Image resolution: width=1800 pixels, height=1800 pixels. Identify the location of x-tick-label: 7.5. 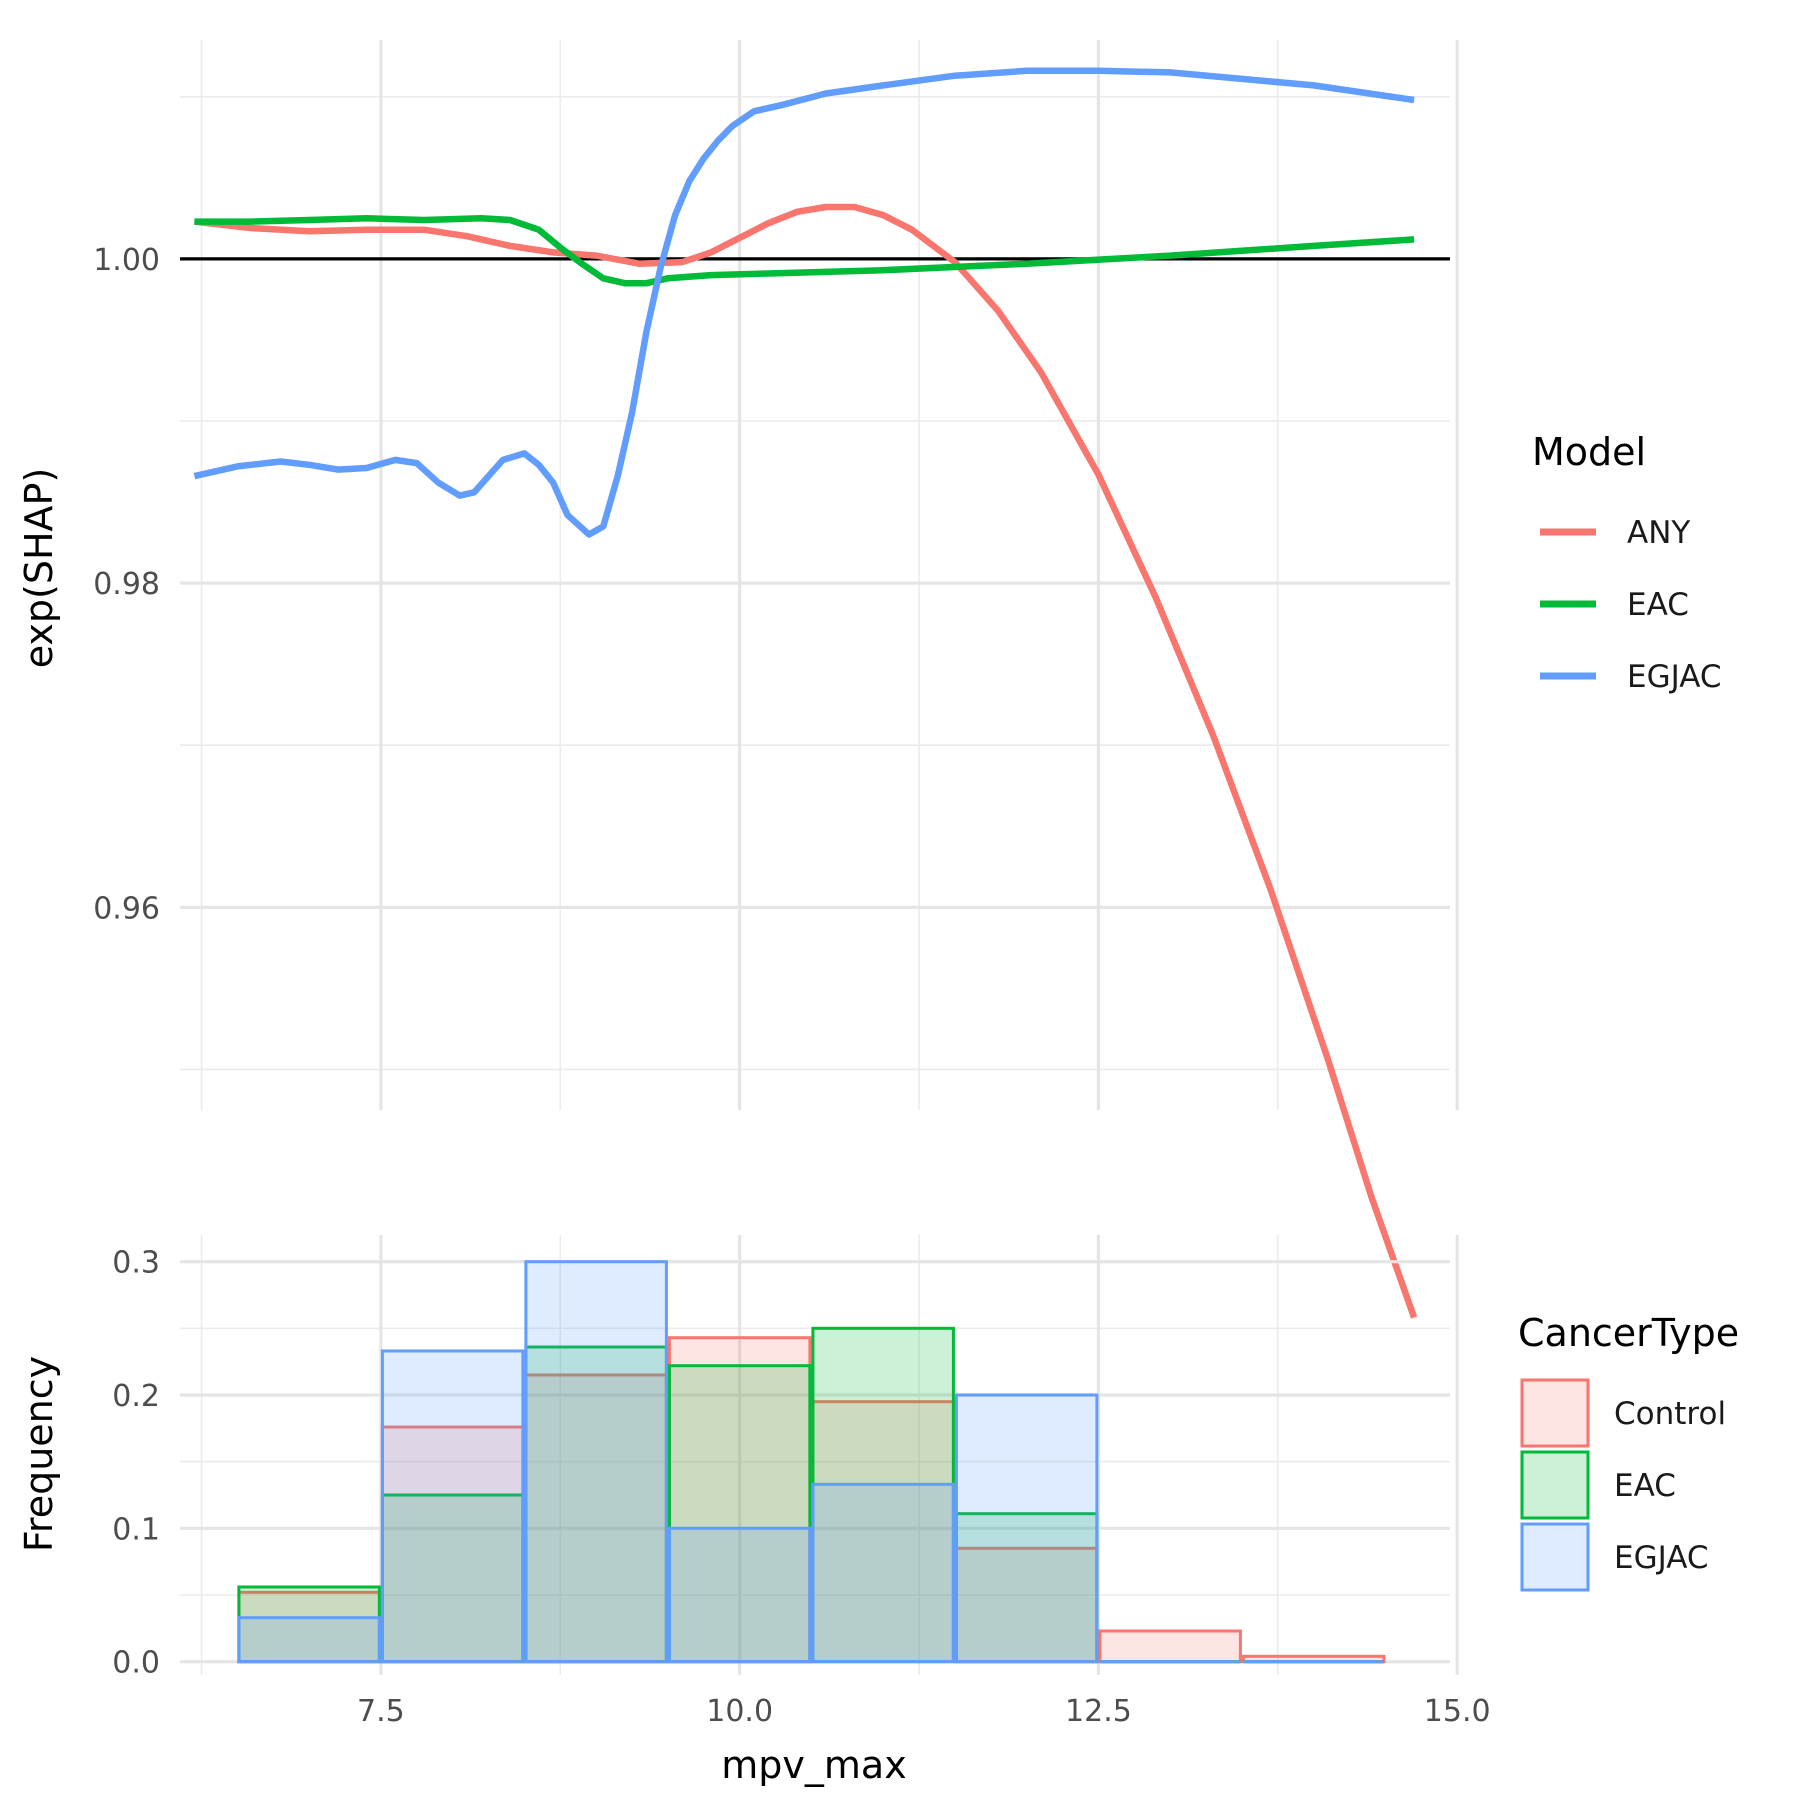
(381, 1711).